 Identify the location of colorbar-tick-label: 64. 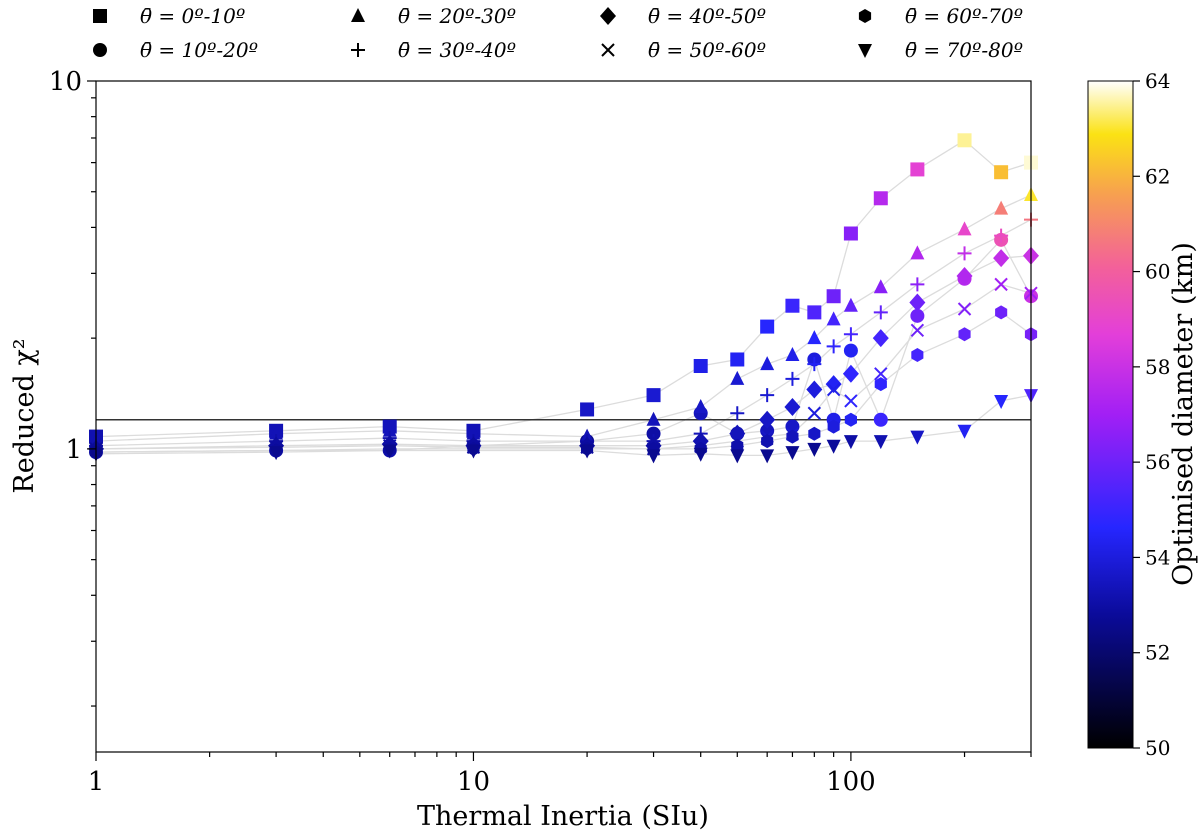
(1157, 81).